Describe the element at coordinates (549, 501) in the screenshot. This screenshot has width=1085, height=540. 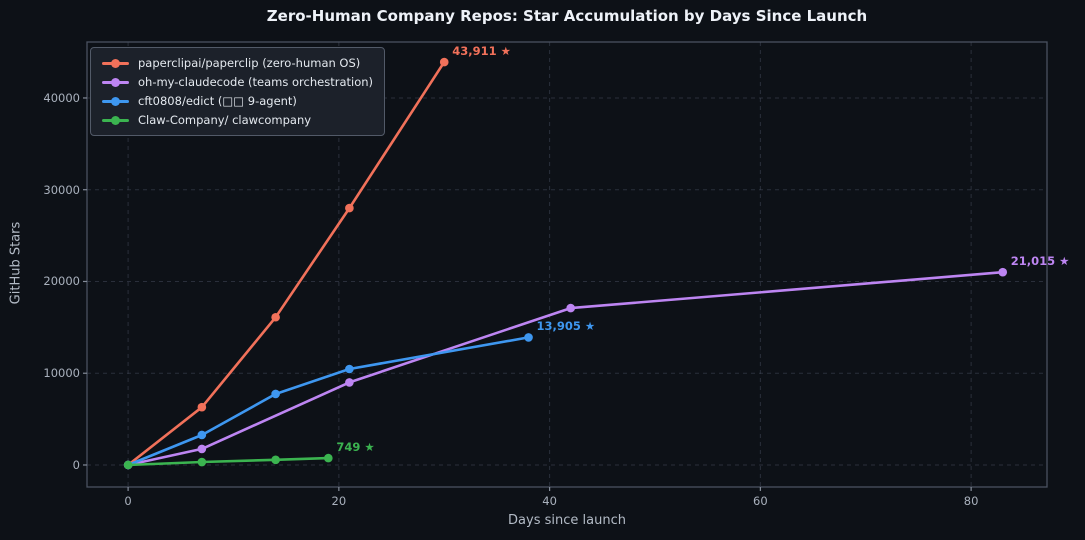
I see `x-tick-label: 40` at that location.